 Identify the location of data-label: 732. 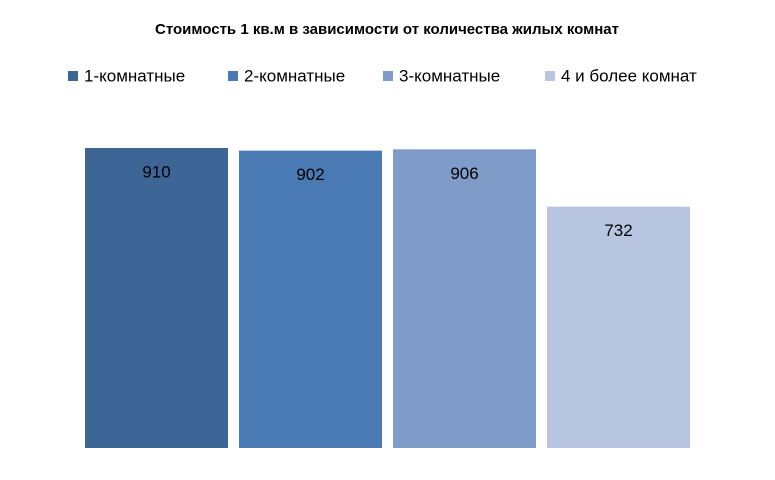
(618, 230).